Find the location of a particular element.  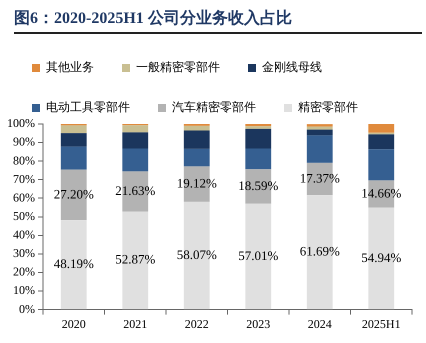

y-tick-label: 20% is located at coordinates (23, 271).